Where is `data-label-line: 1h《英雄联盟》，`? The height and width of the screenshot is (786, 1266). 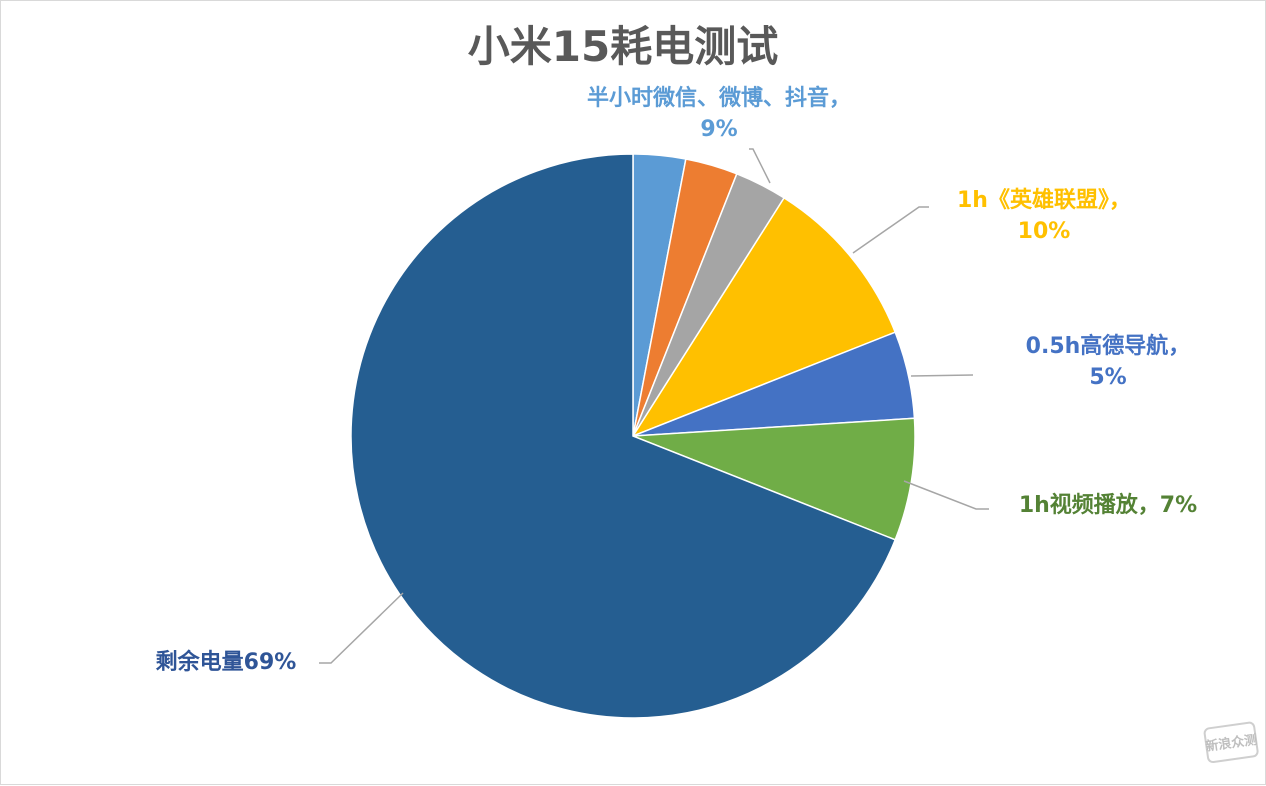 data-label-line: 1h《英雄联盟》， is located at coordinates (1044, 200).